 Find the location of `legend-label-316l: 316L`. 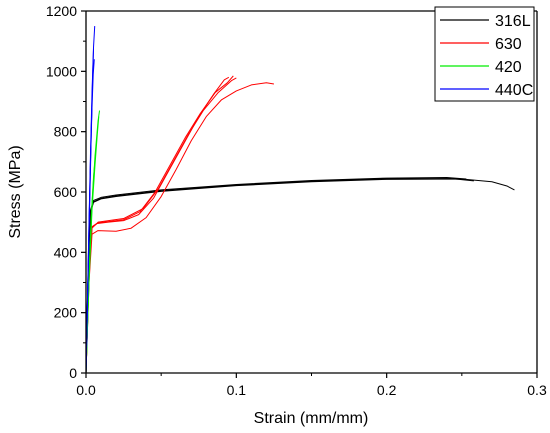

legend-label-316l: 316L is located at coordinates (513, 21).